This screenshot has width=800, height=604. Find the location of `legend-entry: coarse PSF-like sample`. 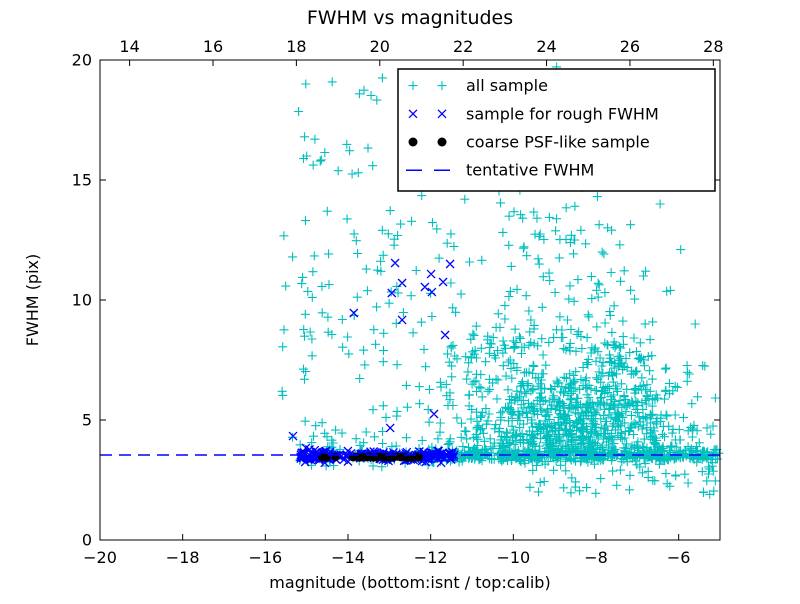

legend-entry: coarse PSF-like sample is located at coordinates (529, 142).